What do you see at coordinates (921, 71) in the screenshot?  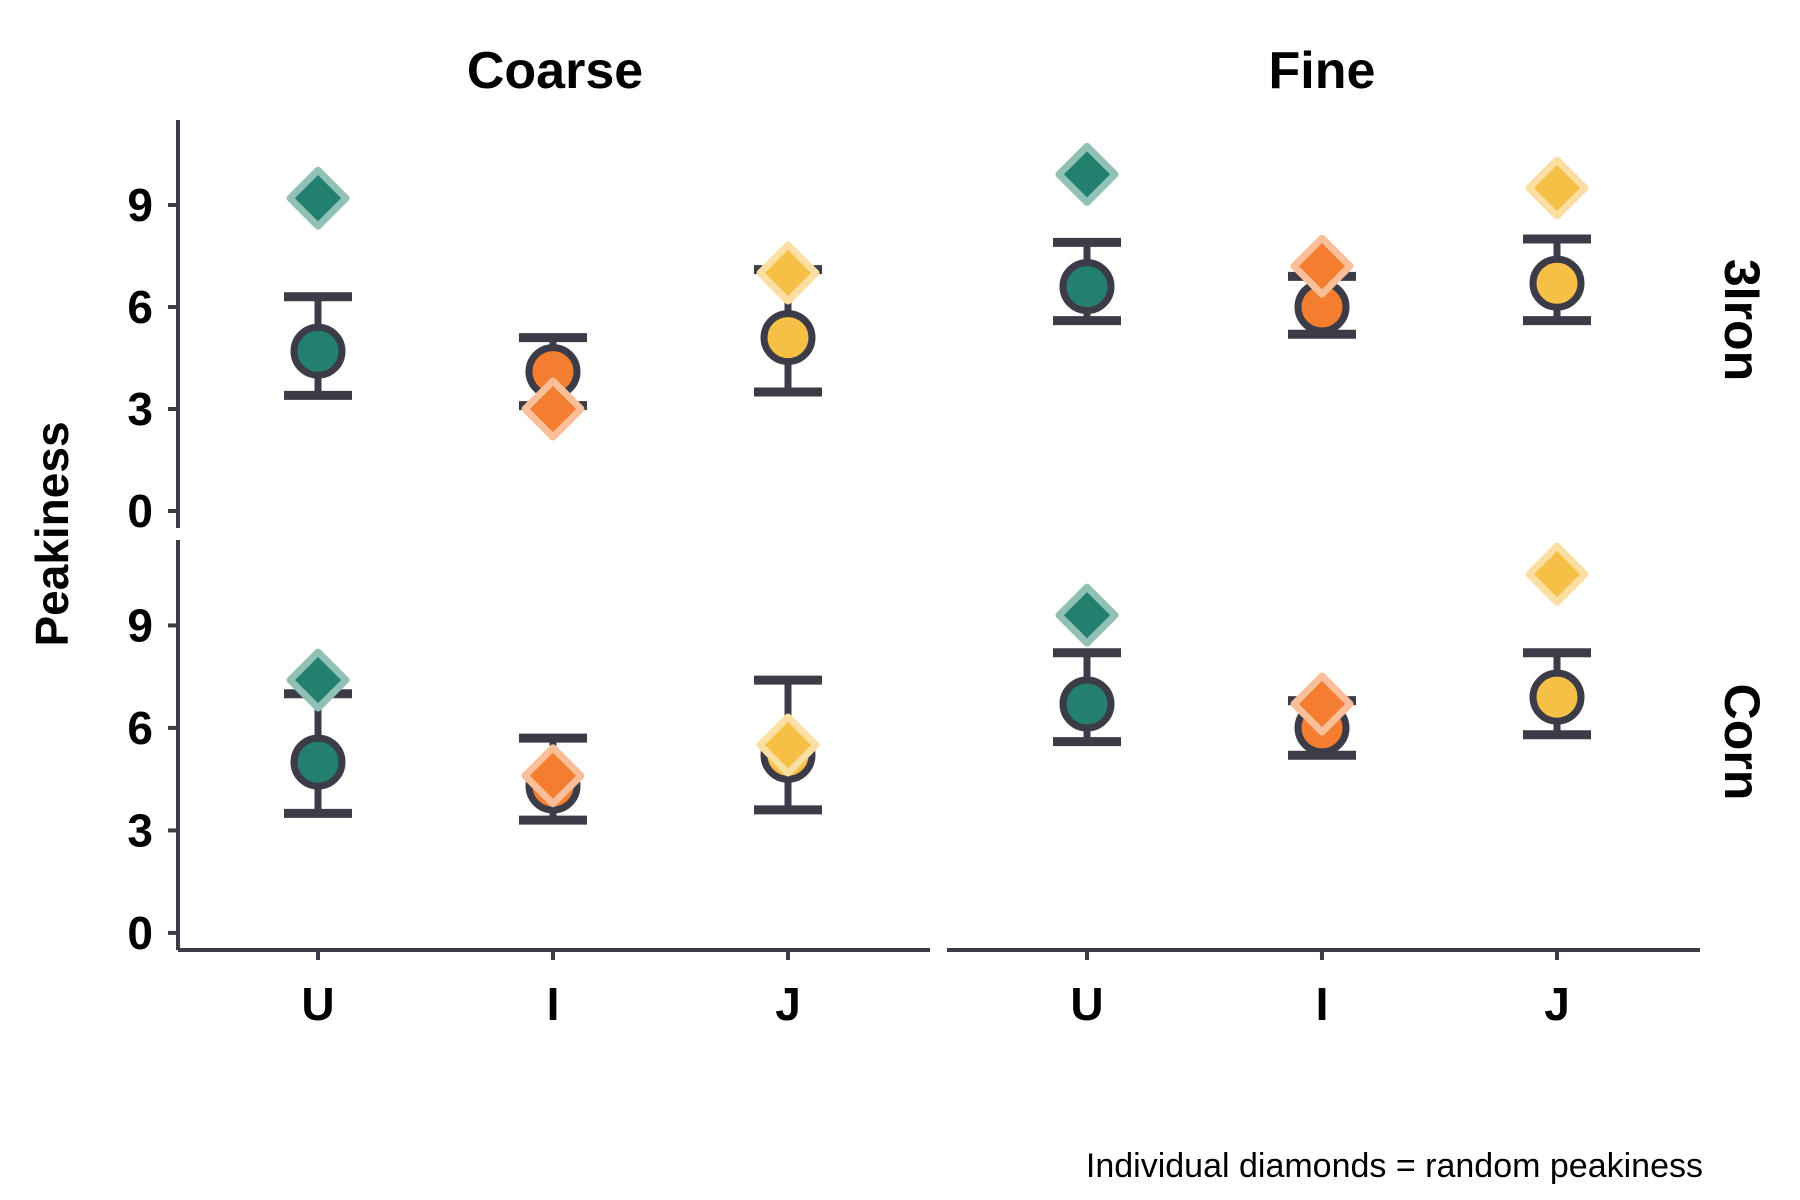 I see `facet-column-titles: Coarse Fine` at bounding box center [921, 71].